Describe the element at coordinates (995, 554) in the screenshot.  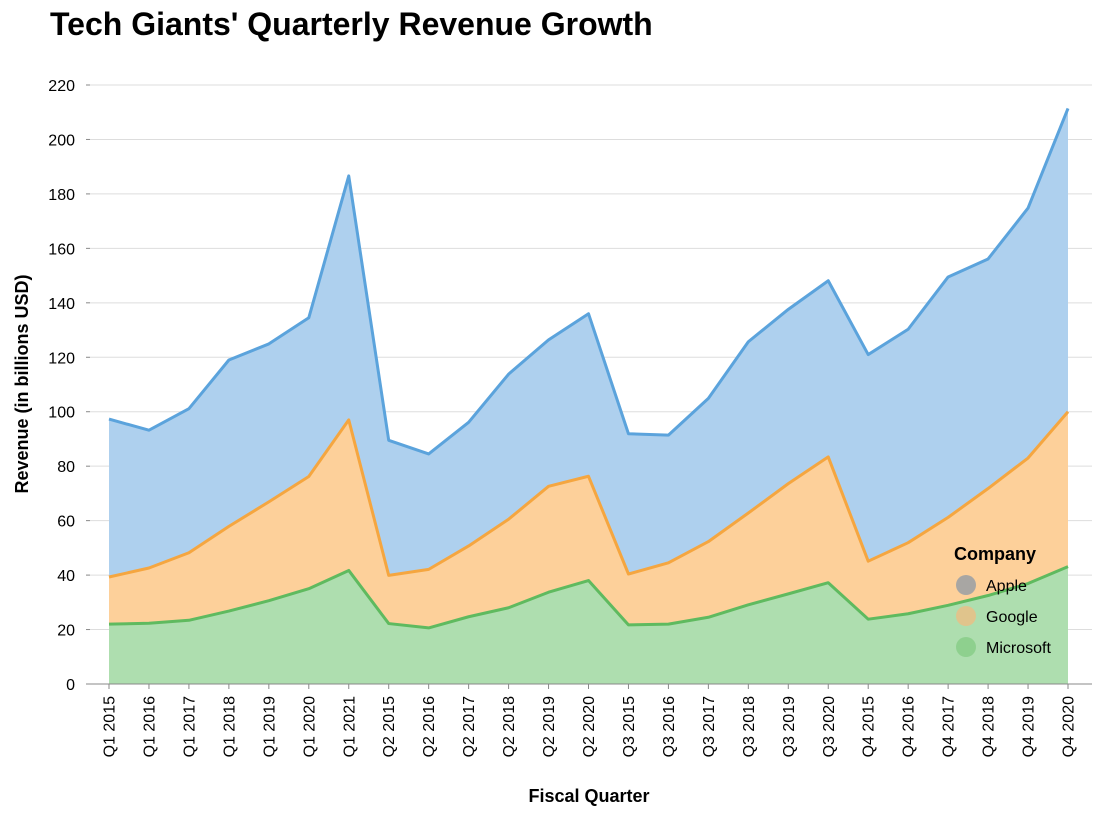
I see `legend-title: Company` at that location.